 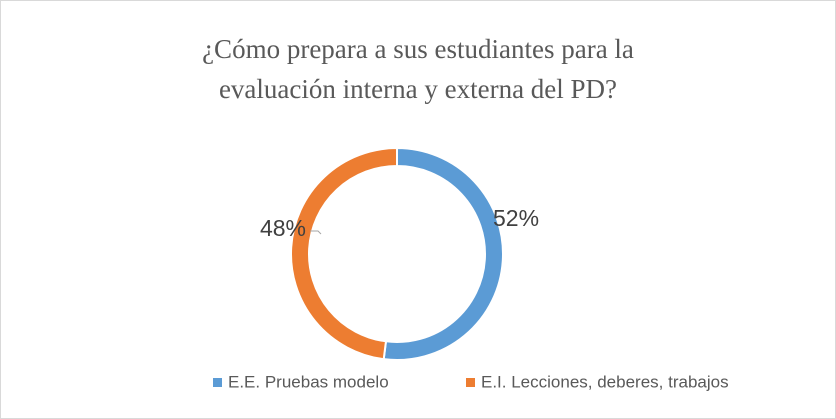 What do you see at coordinates (418, 49) in the screenshot?
I see `chart-title: ¿Cómo prepara a sus estudiantes para la` at bounding box center [418, 49].